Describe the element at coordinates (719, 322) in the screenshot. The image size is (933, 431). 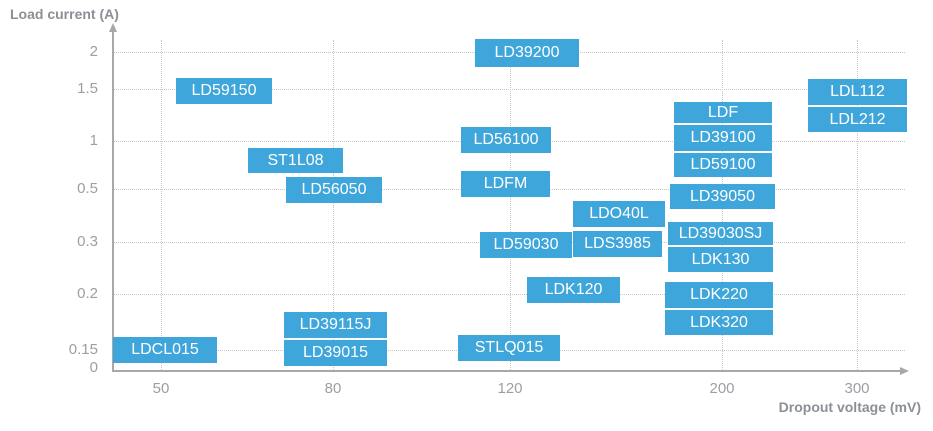
I see `chart-box: LDK320` at that location.